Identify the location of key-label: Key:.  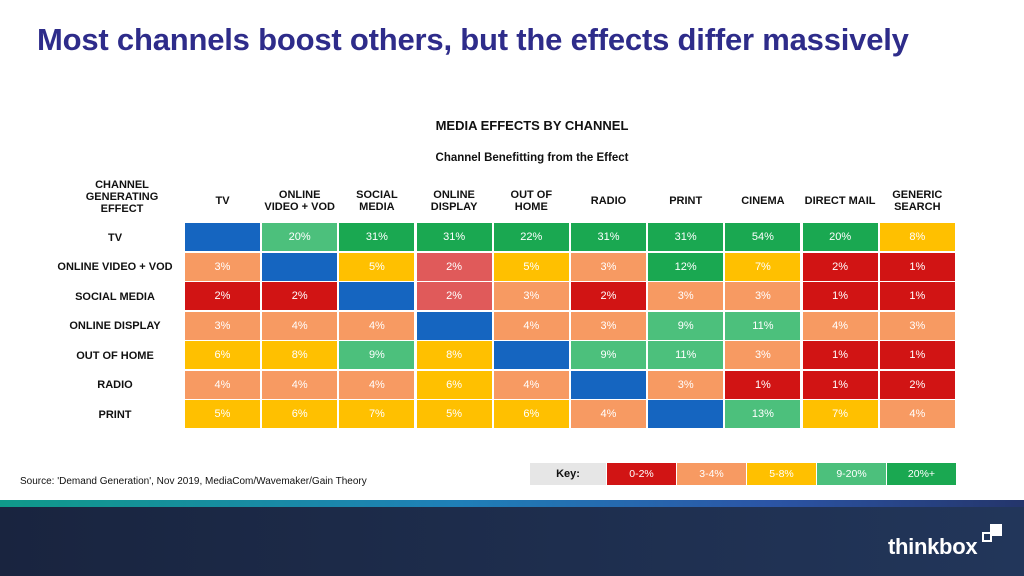
(568, 474).